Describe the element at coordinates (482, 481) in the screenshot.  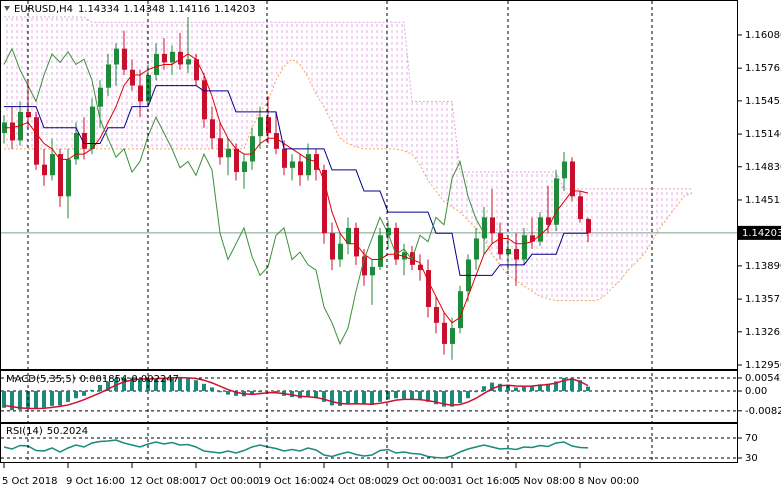
I see `x-tick-label: 31 Oct 16:00` at that location.